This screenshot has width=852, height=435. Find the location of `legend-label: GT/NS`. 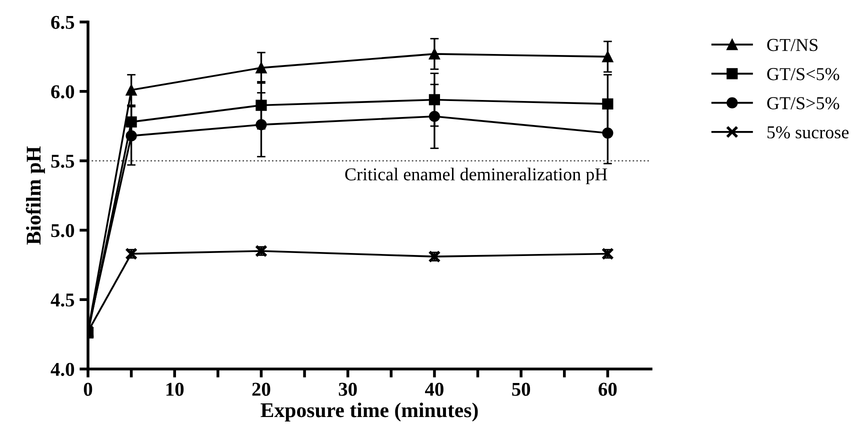

legend-label: GT/NS is located at coordinates (792, 45).